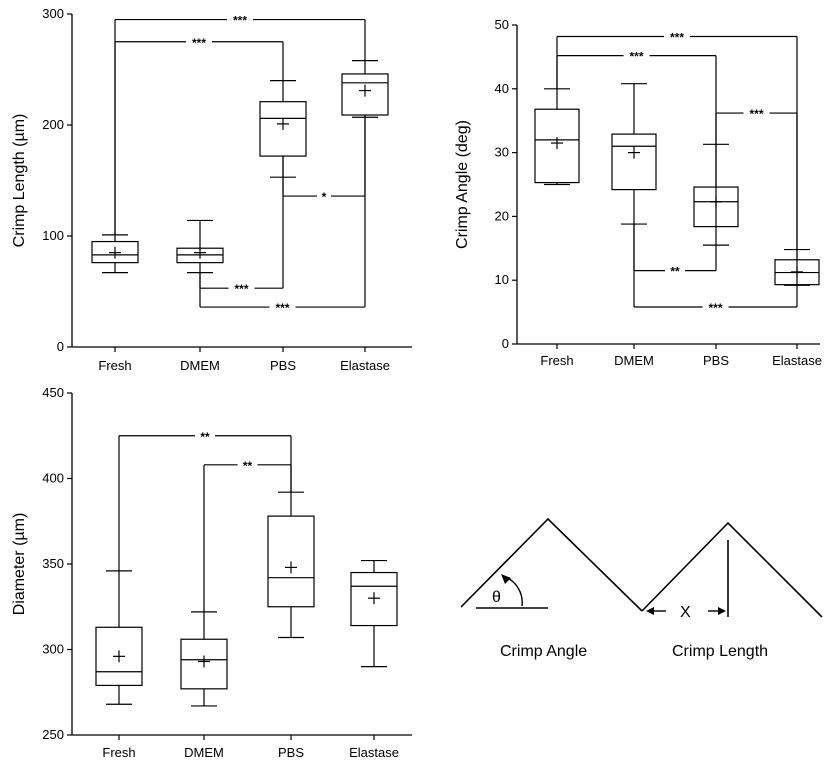 The width and height of the screenshot is (828, 764). What do you see at coordinates (732, 569) in the screenshot?
I see `crimp-wave-right` at bounding box center [732, 569].